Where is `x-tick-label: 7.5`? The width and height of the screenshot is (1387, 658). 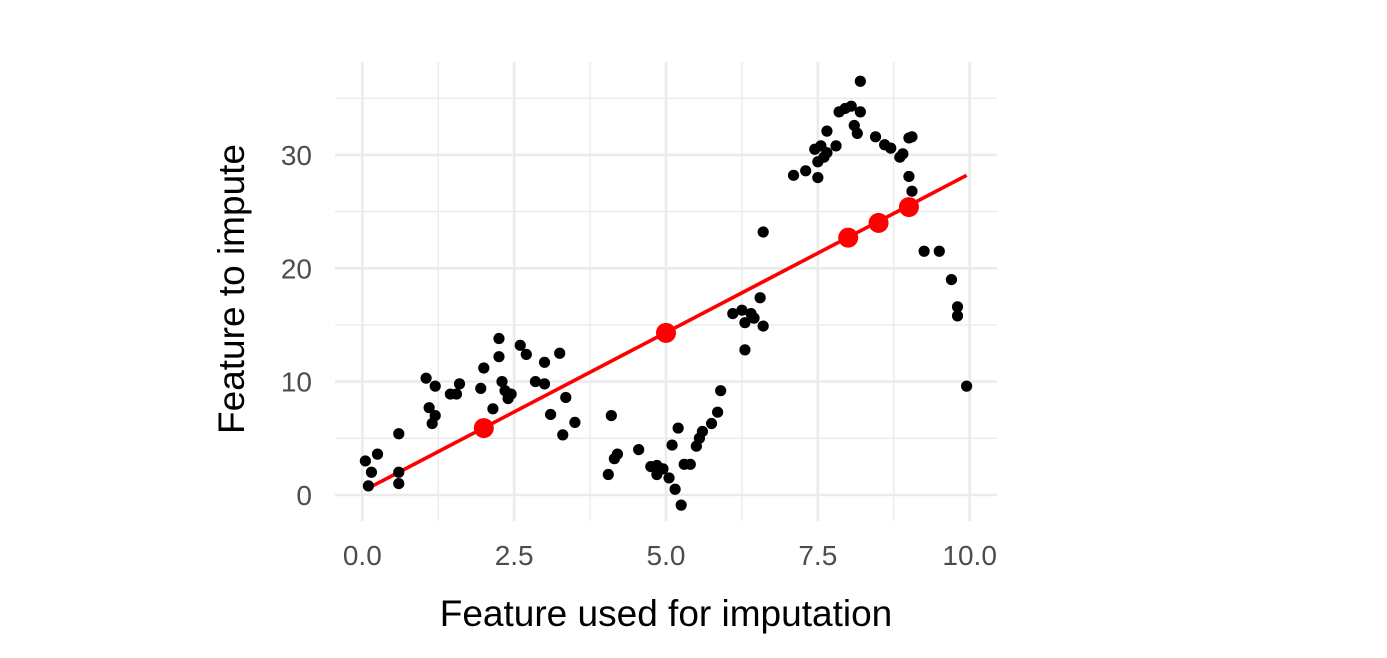
x-tick-label: 7.5 is located at coordinates (817, 555).